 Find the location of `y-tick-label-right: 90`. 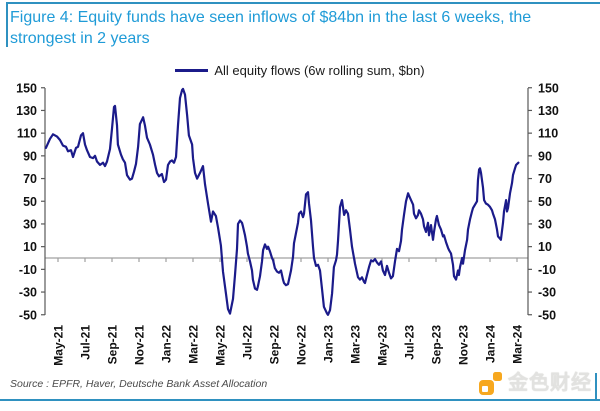

y-tick-label-right: 90 is located at coordinates (545, 156).